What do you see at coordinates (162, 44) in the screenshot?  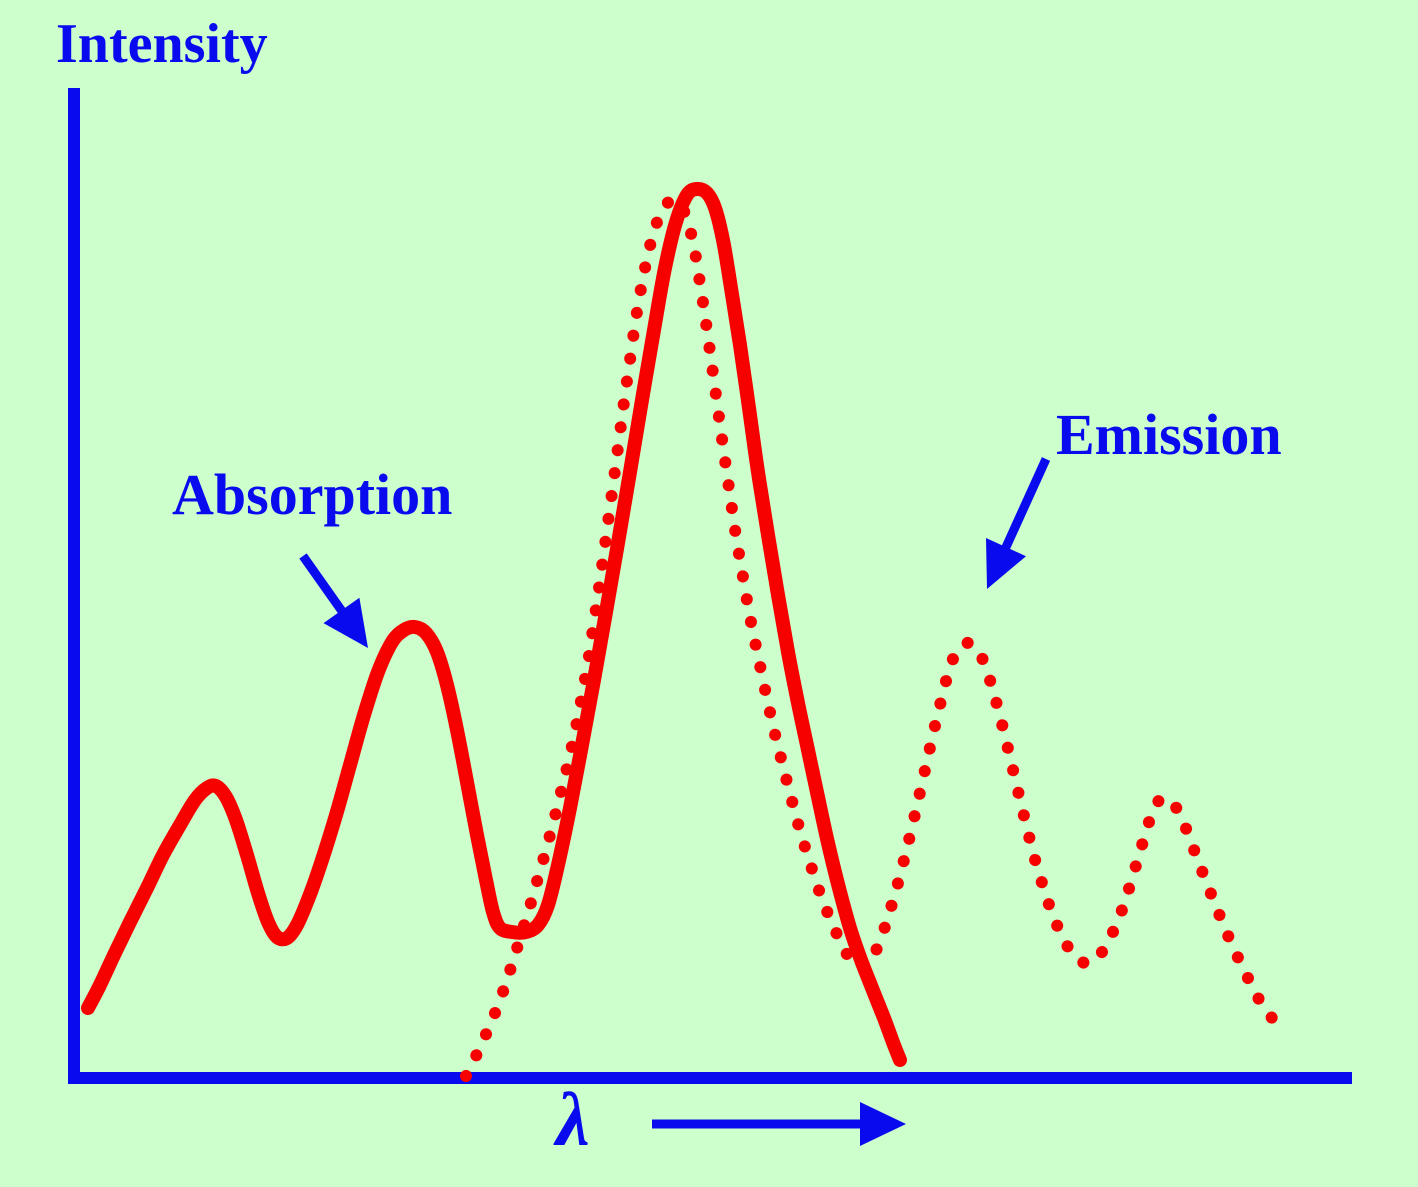 I see `y-axis-title: Intensity` at bounding box center [162, 44].